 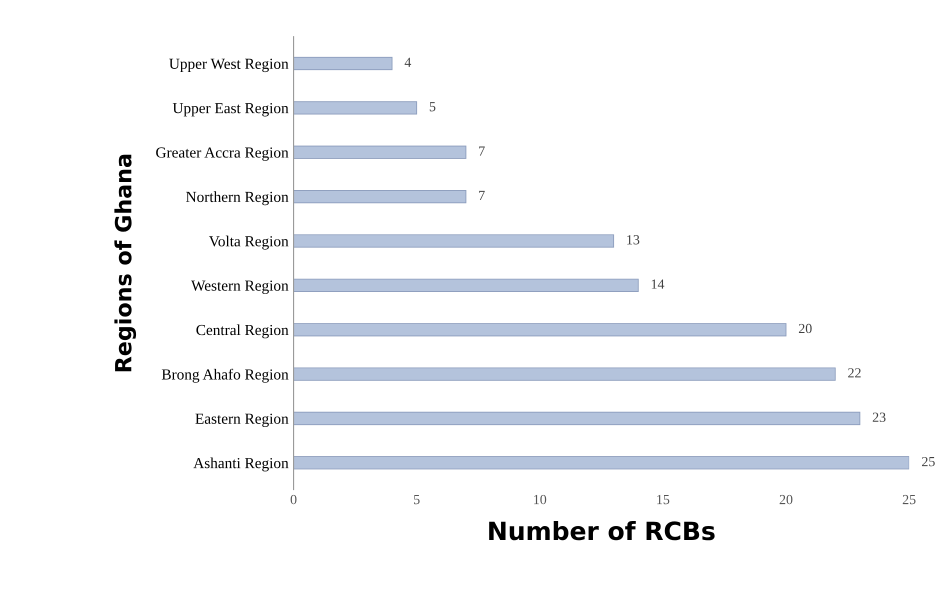 What do you see at coordinates (241, 421) in the screenshot?
I see `y-tick-label: Eastern Region` at bounding box center [241, 421].